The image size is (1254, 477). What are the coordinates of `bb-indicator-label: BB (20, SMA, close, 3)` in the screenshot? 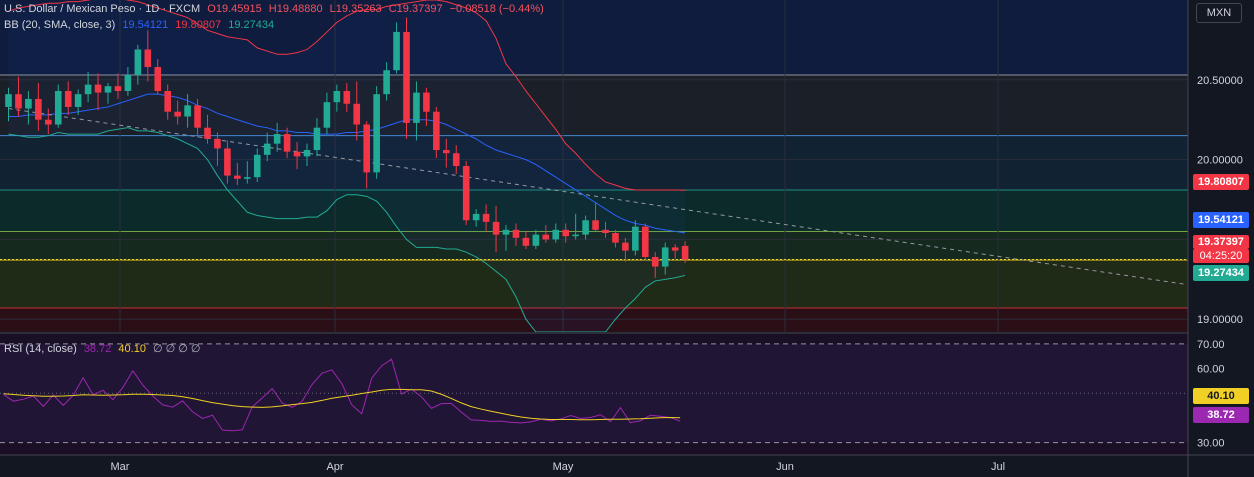 It's located at (60, 25).